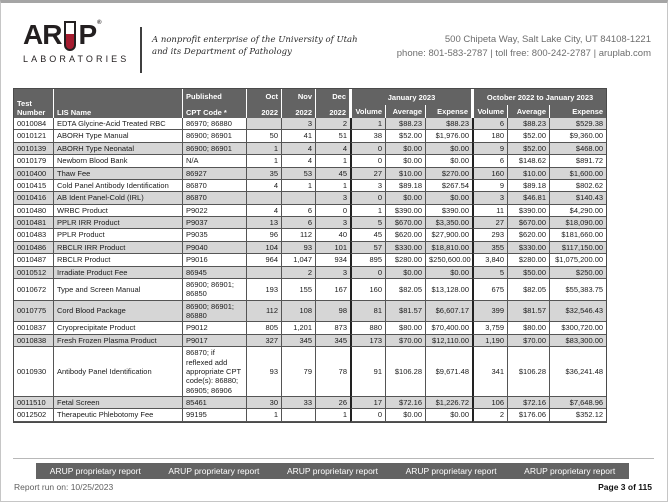  I want to click on jan-volume-cell: 173, so click(368, 341).